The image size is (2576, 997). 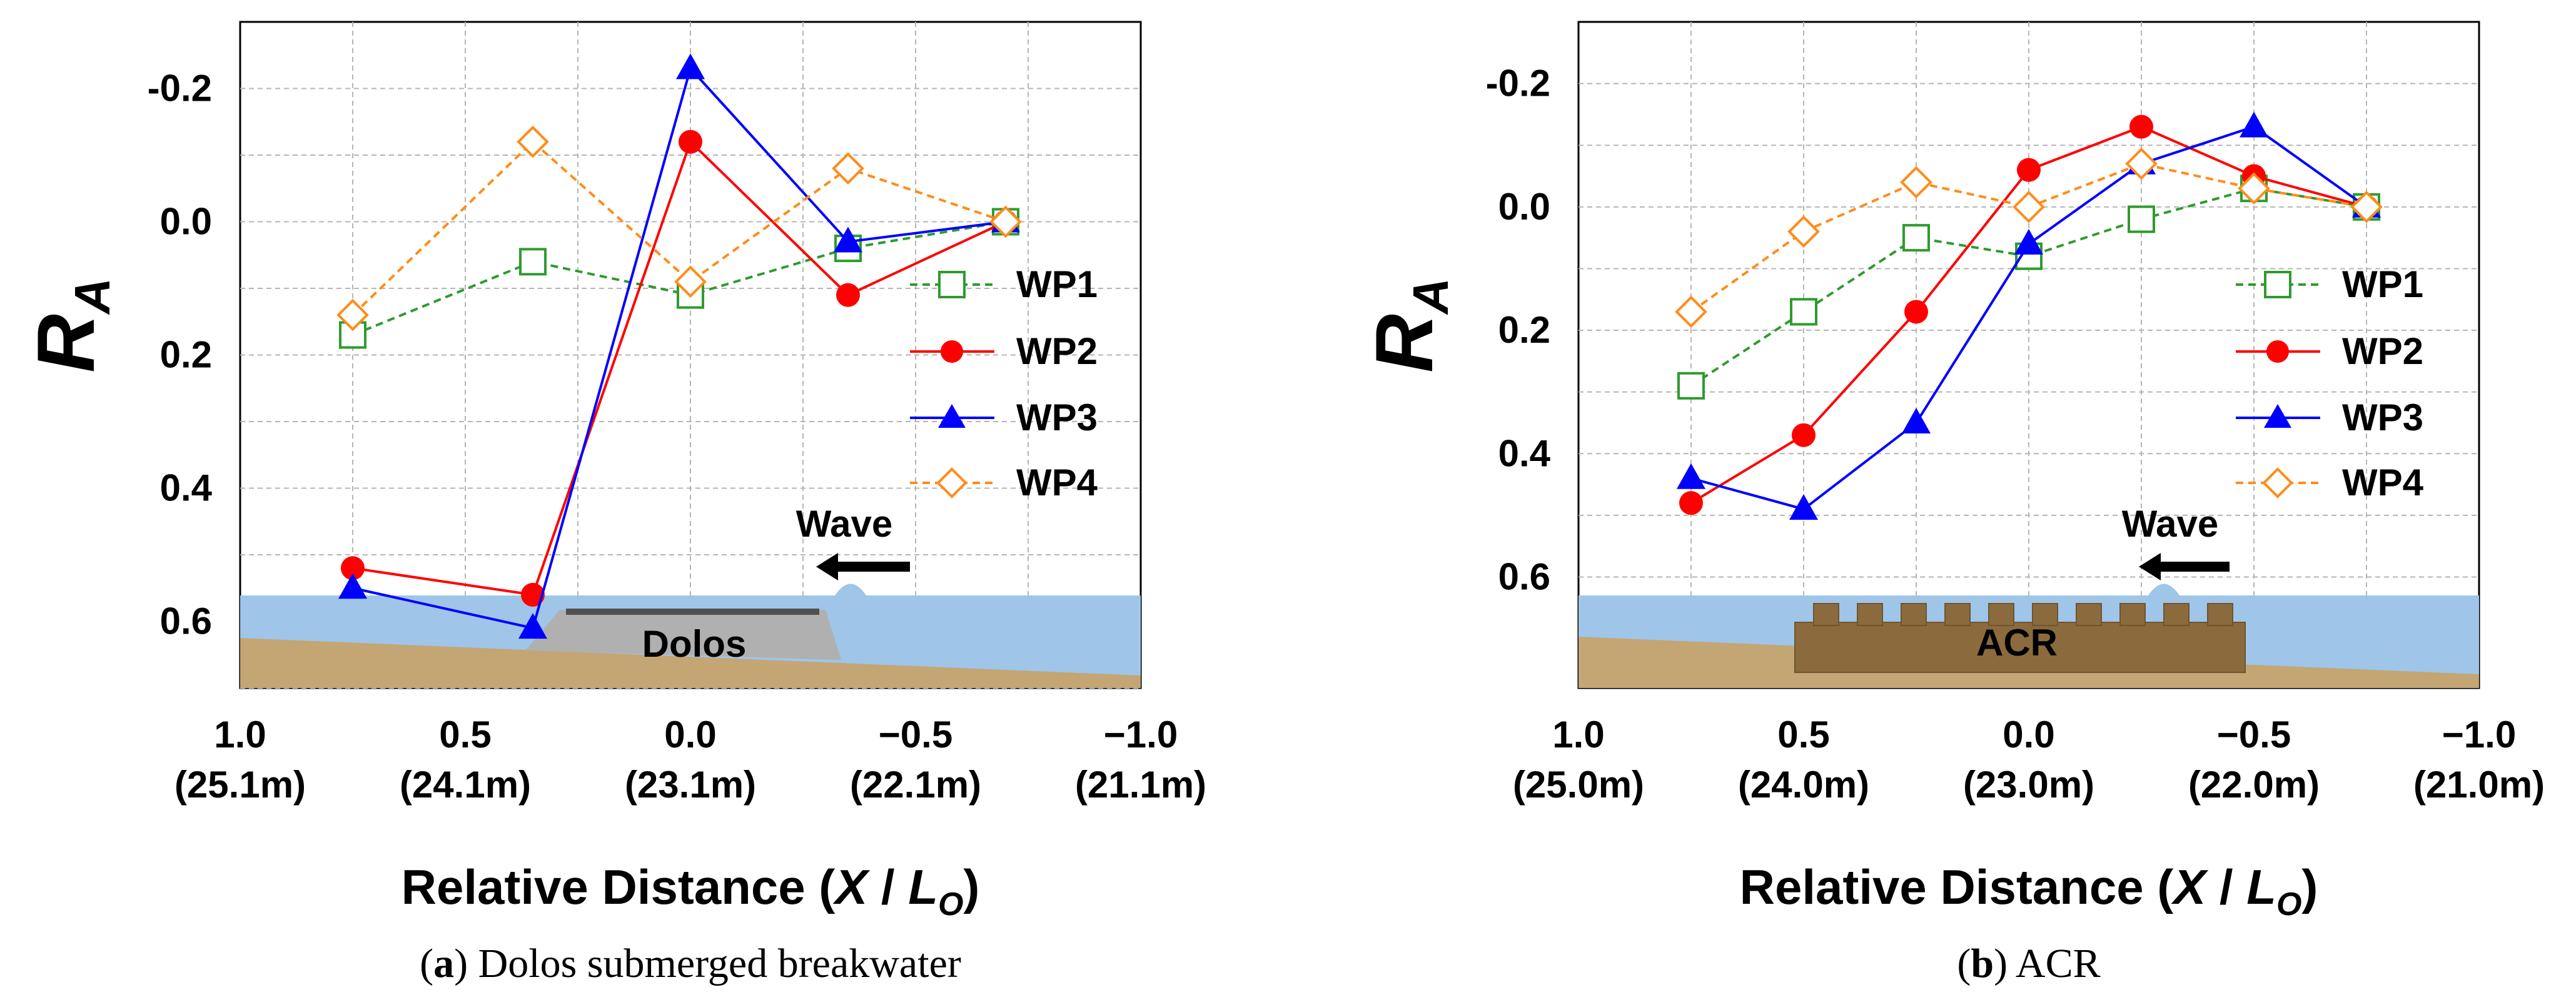 I want to click on legend-marker-circle, so click(x=952, y=352).